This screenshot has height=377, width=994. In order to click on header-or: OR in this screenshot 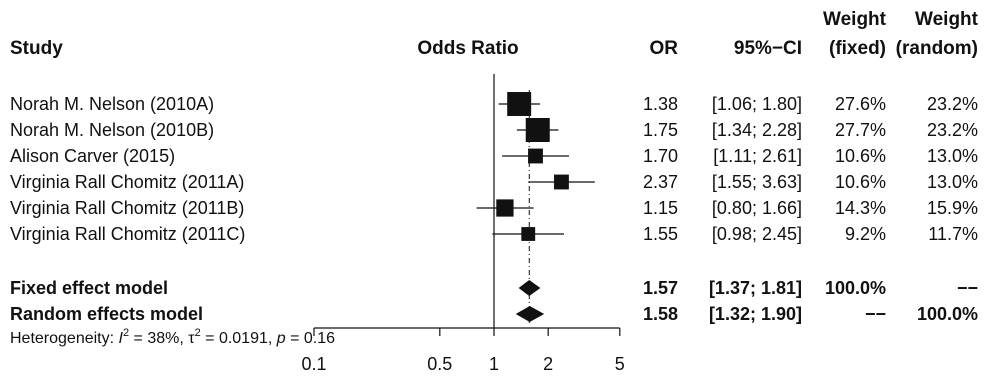, I will do `click(664, 48)`.